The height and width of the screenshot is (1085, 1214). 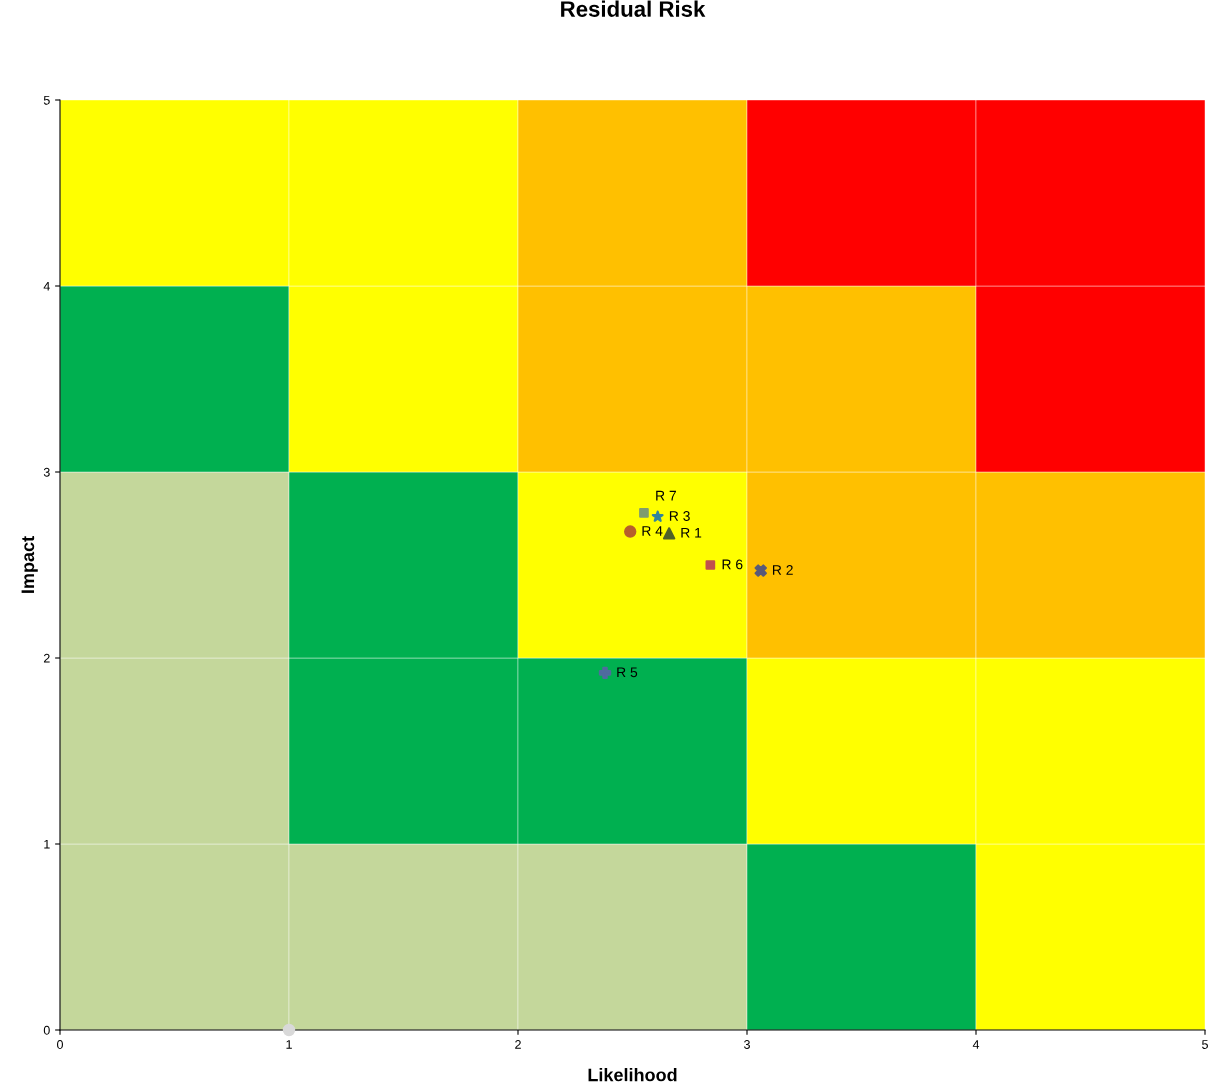 What do you see at coordinates (782, 570) in the screenshot?
I see `series-label: R 2` at bounding box center [782, 570].